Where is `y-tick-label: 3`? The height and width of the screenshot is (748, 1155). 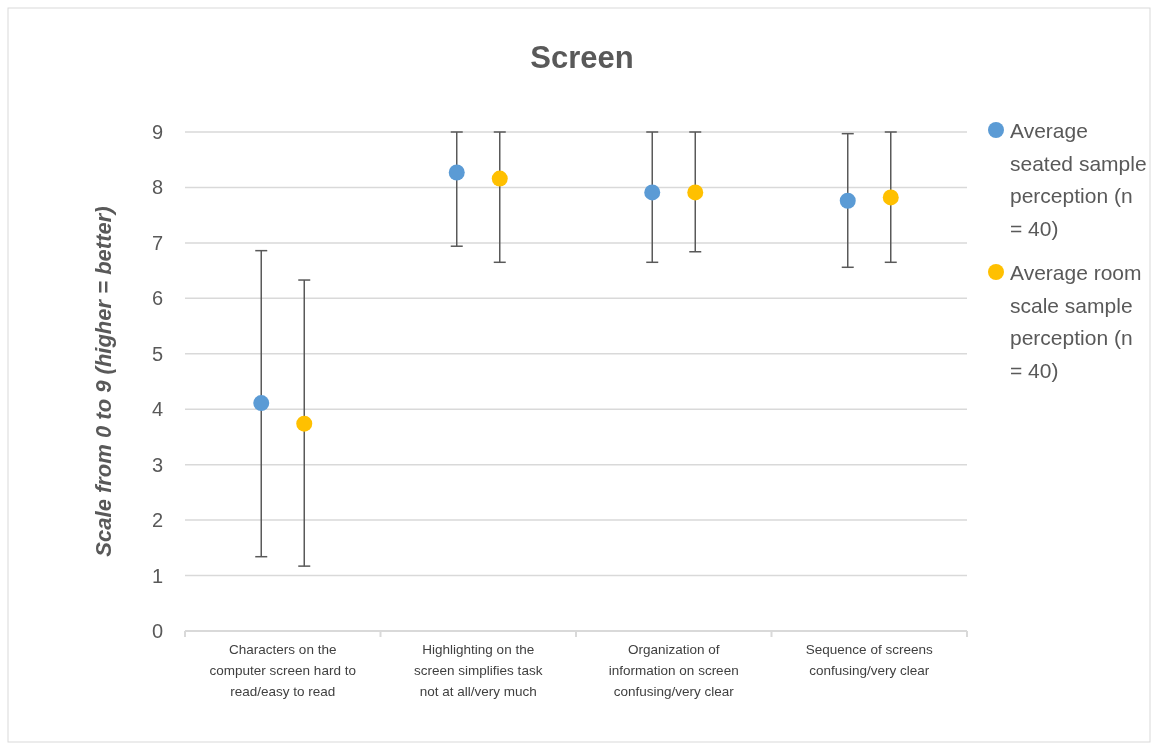 y-tick-label: 3 is located at coordinates (157, 464).